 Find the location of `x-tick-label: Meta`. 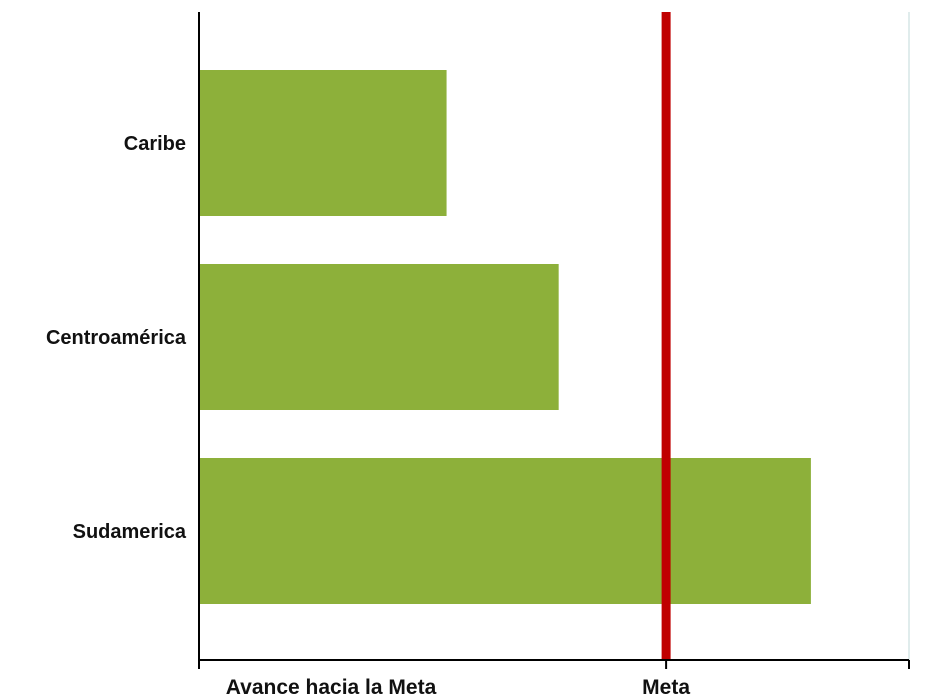

x-tick-label: Meta is located at coordinates (666, 687).